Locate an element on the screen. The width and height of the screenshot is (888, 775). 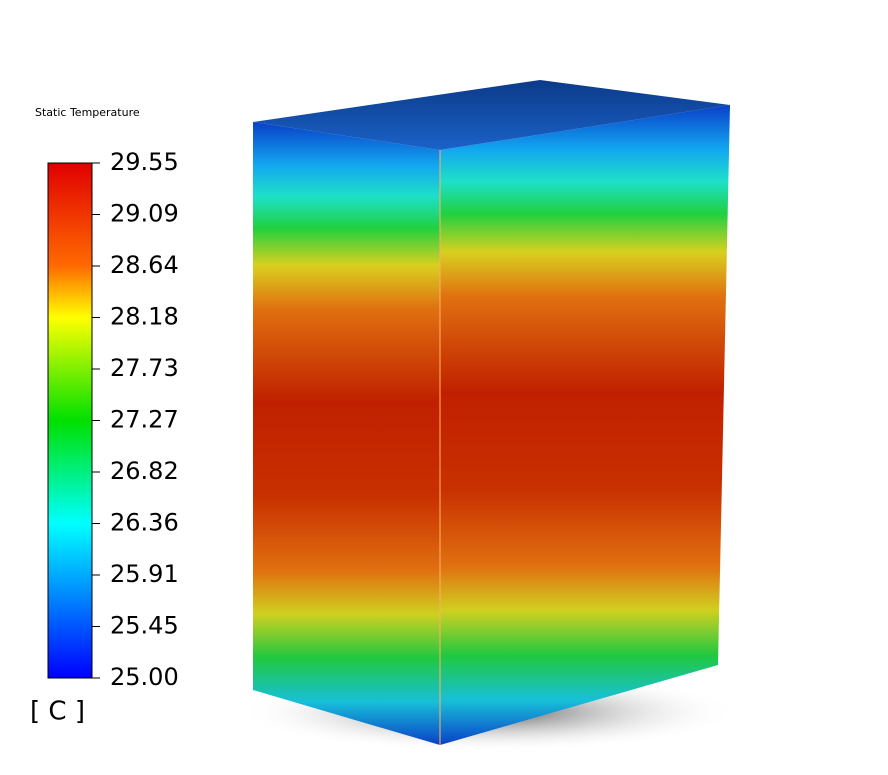
color-bar is located at coordinates (70, 420).